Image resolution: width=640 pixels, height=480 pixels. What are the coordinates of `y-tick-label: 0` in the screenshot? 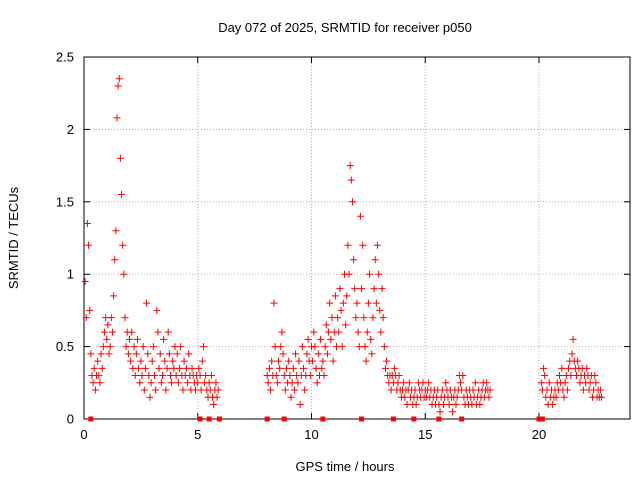 It's located at (70, 419).